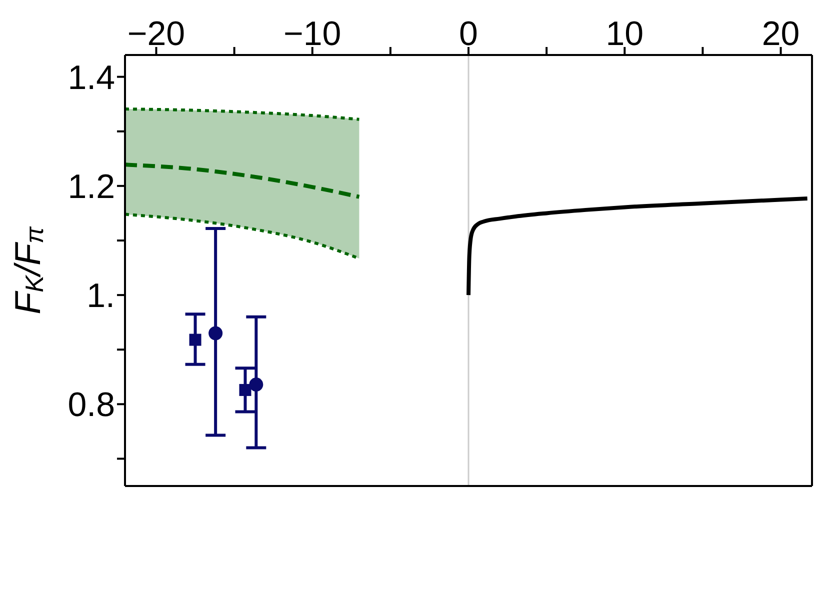  Describe the element at coordinates (91, 405) in the screenshot. I see `y-tick-label: 0.8` at that location.